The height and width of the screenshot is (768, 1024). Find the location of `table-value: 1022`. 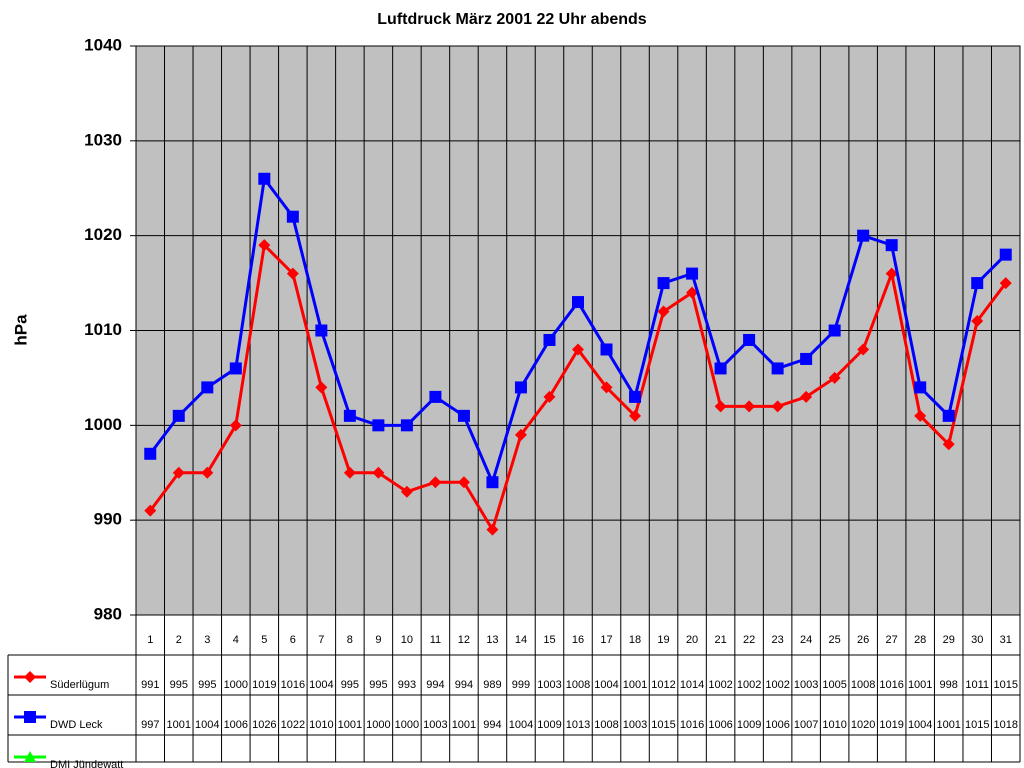

table-value: 1022 is located at coordinates (293, 725).